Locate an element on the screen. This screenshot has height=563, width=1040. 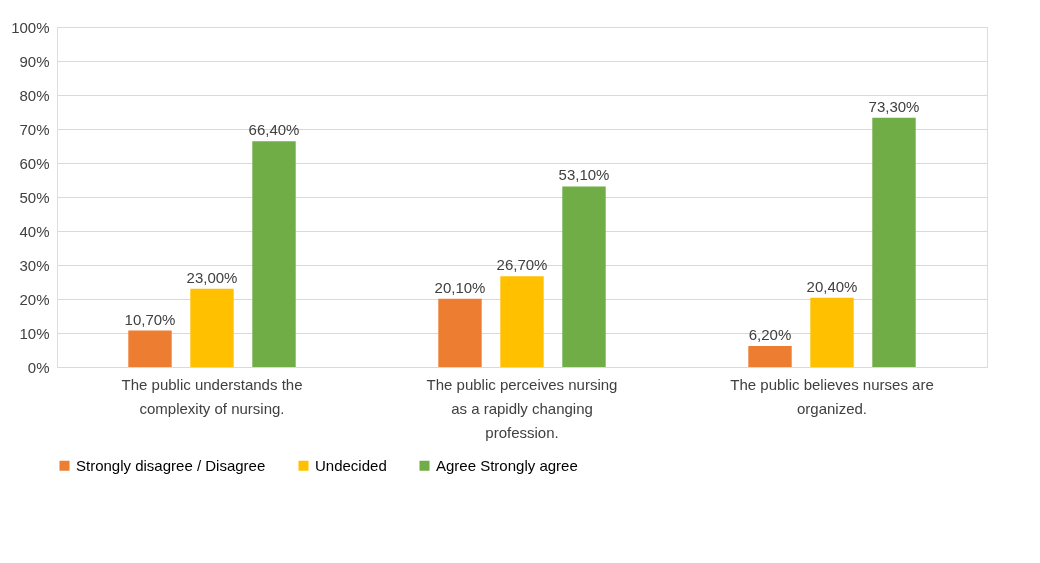
data-label: 6,20% is located at coordinates (770, 334).